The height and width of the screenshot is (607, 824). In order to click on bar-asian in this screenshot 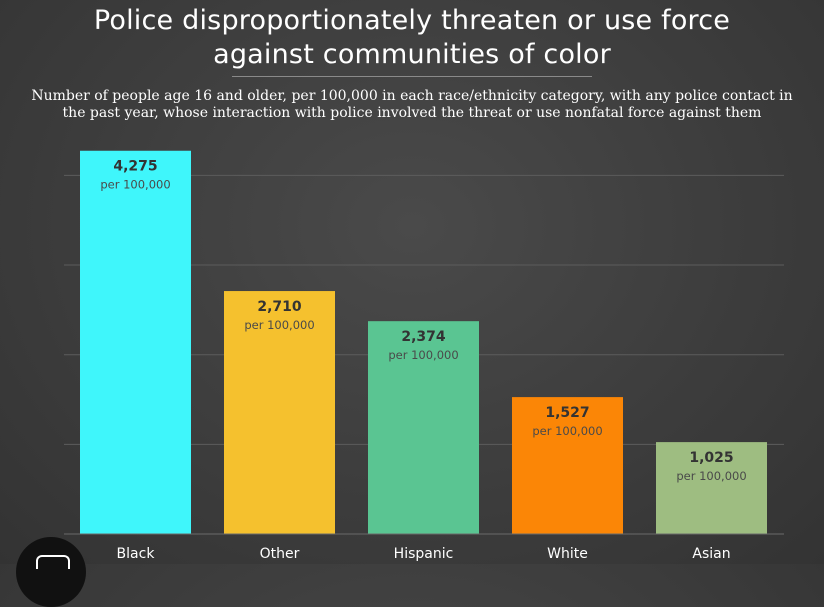, I will do `click(711, 488)`.